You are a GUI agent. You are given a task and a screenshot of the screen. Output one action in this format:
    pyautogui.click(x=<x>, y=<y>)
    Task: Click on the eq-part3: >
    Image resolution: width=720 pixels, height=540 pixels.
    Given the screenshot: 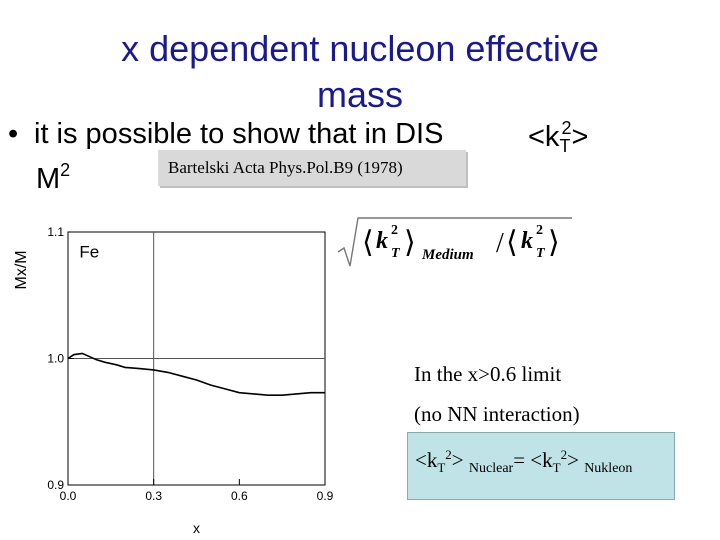 What is the action you would take?
    pyautogui.click(x=576, y=460)
    